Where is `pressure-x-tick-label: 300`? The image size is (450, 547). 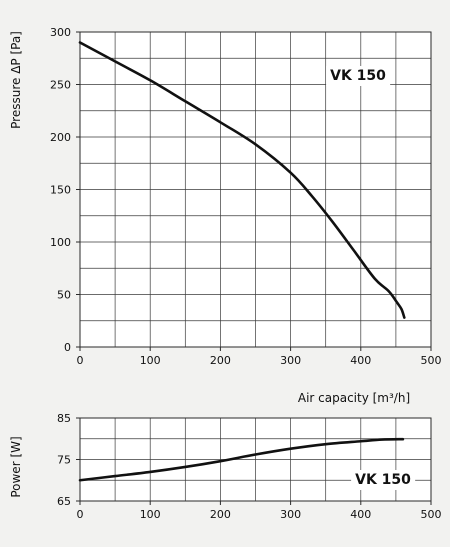
pressure-x-tick-label: 300 is located at coordinates (290, 360).